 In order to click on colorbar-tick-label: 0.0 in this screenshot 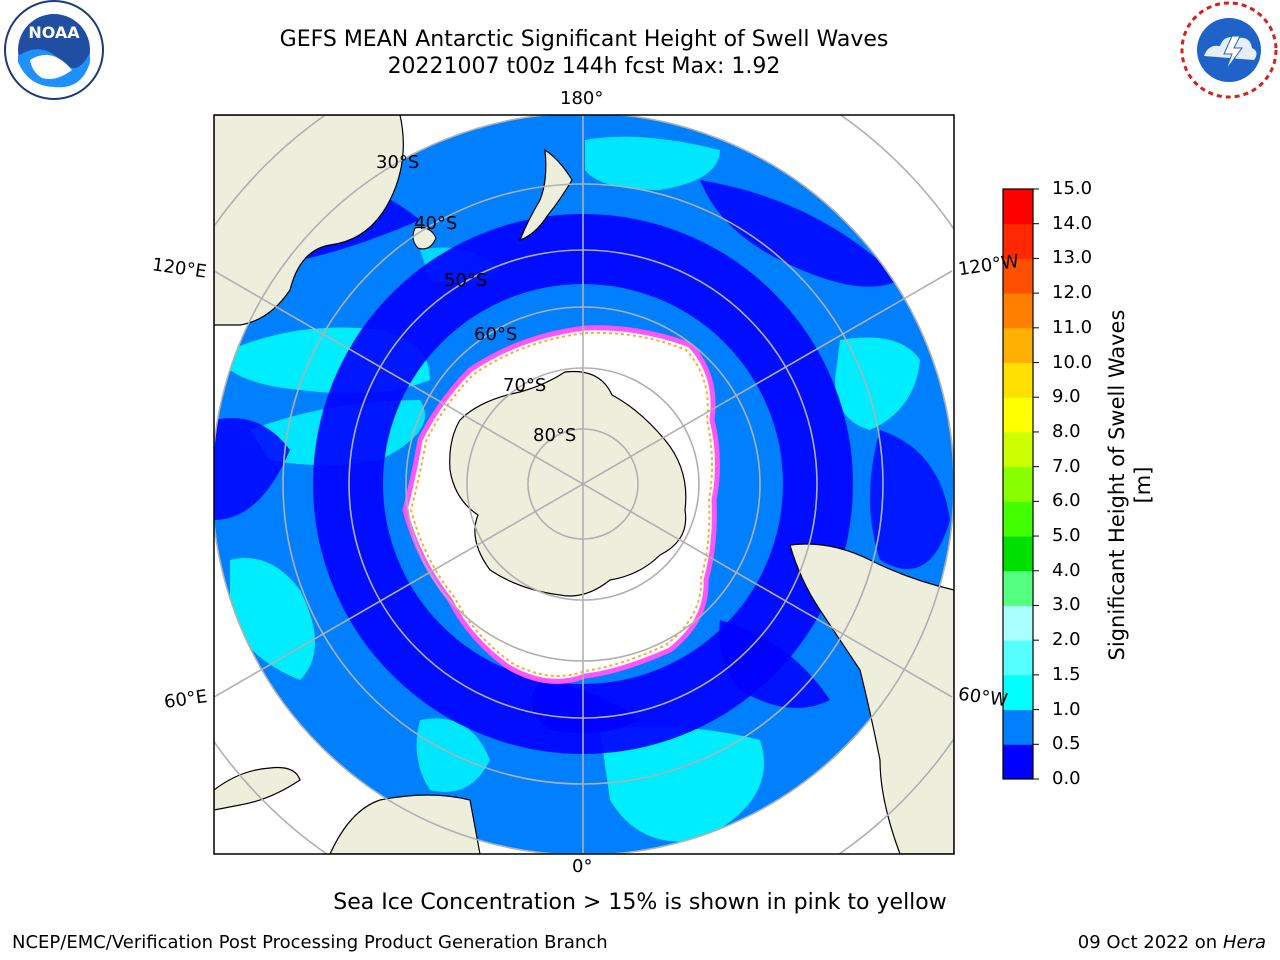, I will do `click(1066, 778)`.